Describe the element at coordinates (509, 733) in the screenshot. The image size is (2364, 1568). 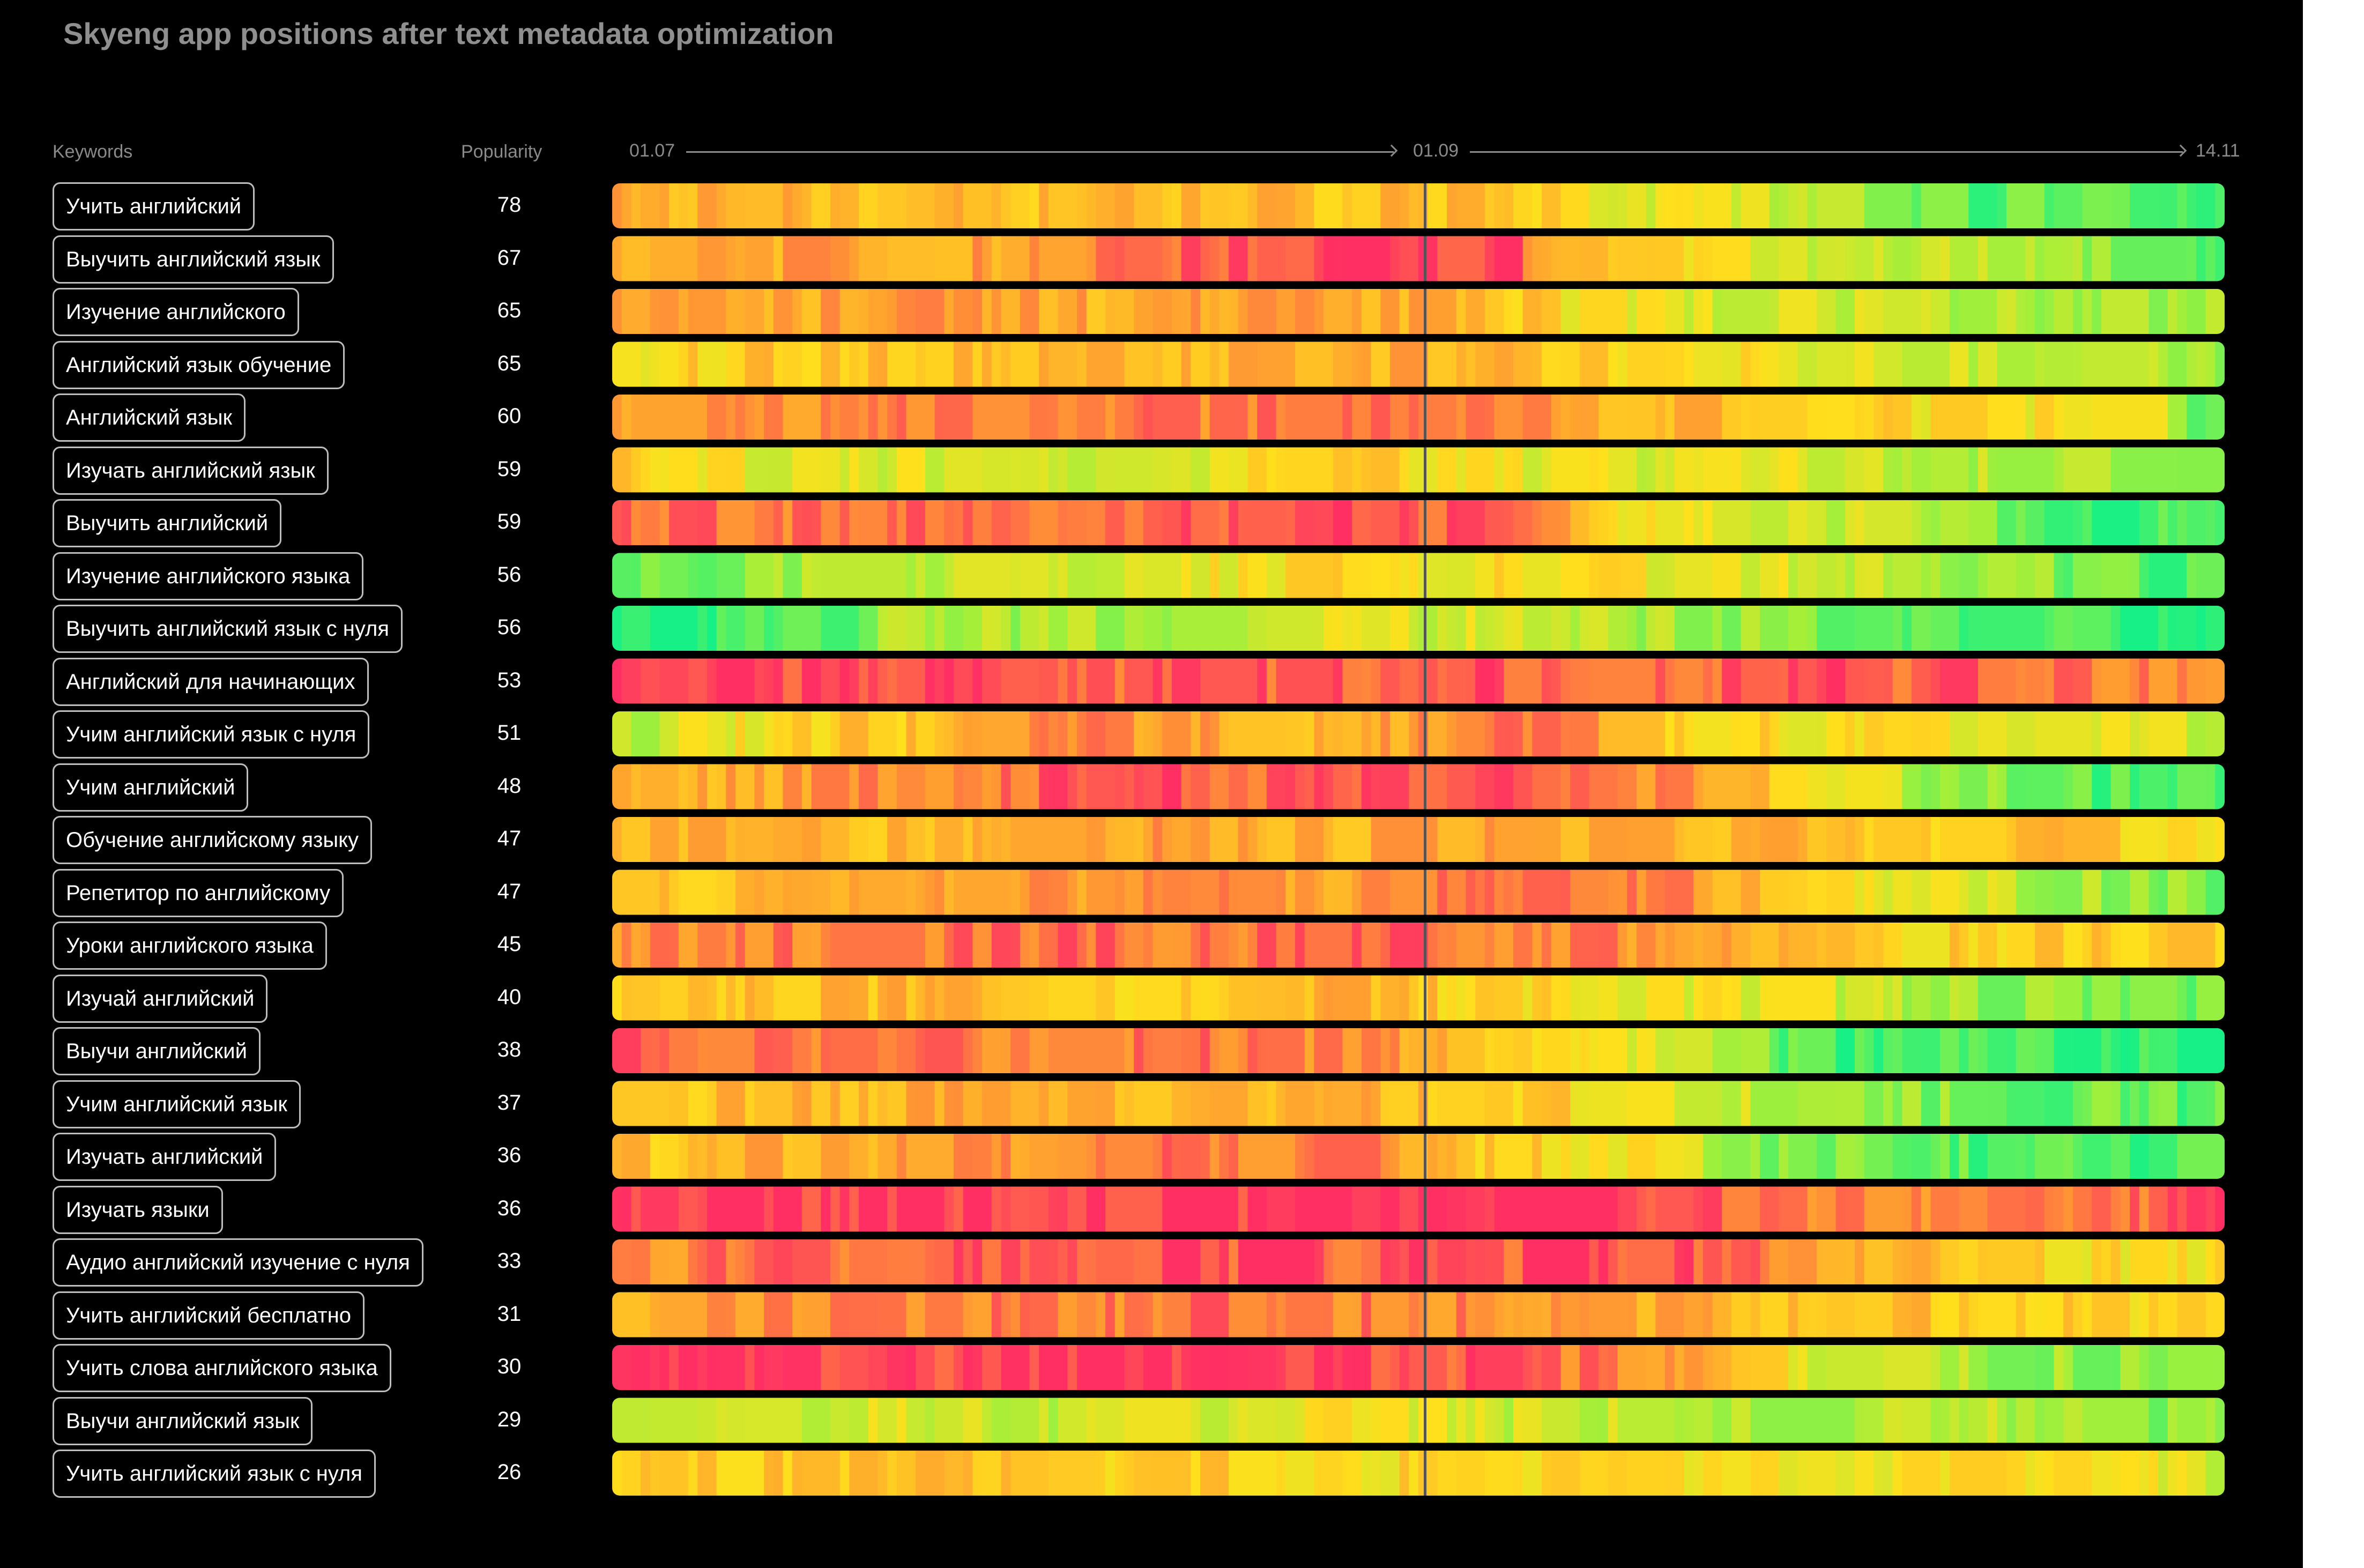
I see `popularity-value: 51` at that location.